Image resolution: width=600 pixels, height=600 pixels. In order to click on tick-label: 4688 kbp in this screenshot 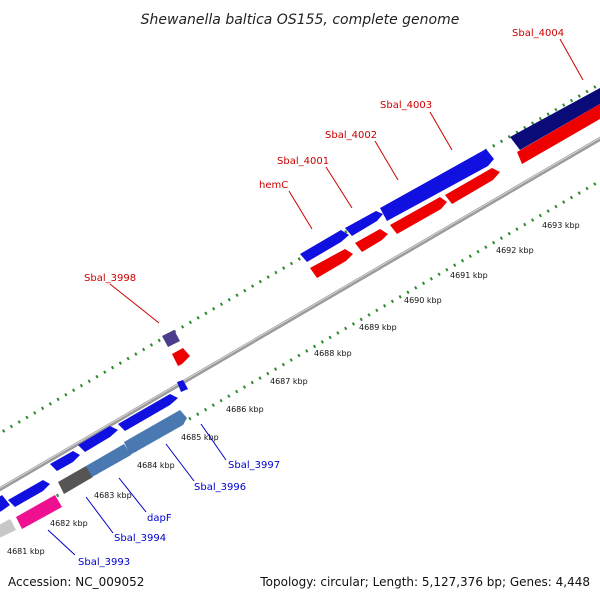, I will do `click(333, 353)`.